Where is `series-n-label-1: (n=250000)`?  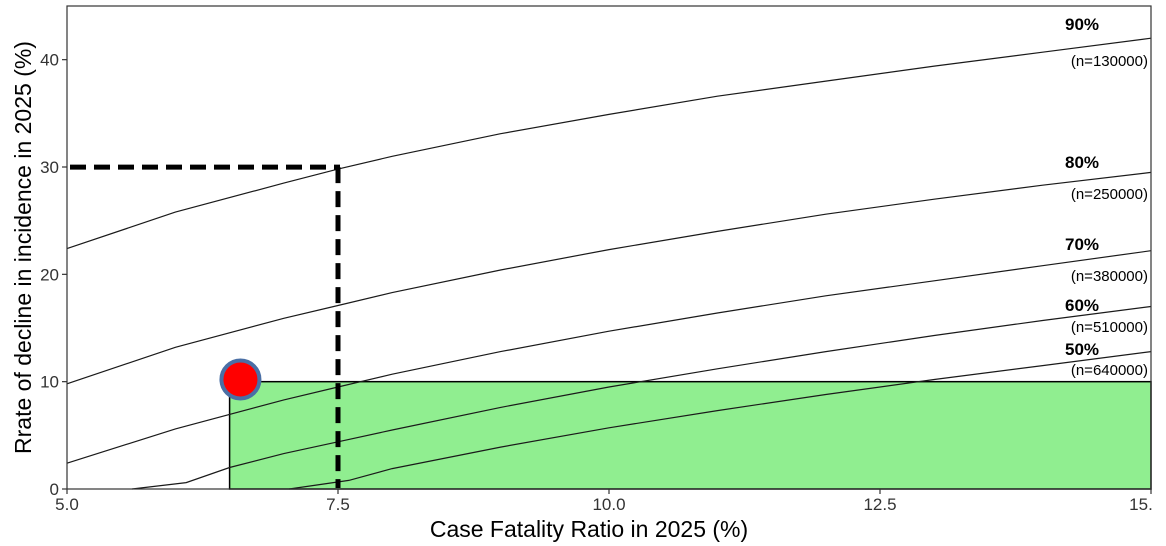
series-n-label-1: (n=250000) is located at coordinates (1109, 194).